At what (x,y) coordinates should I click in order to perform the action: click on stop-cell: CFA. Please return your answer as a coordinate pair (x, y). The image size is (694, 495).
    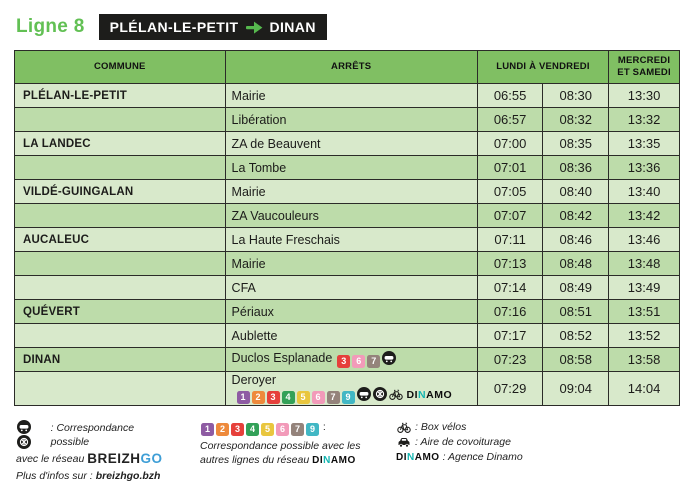
    Looking at the image, I should click on (351, 287).